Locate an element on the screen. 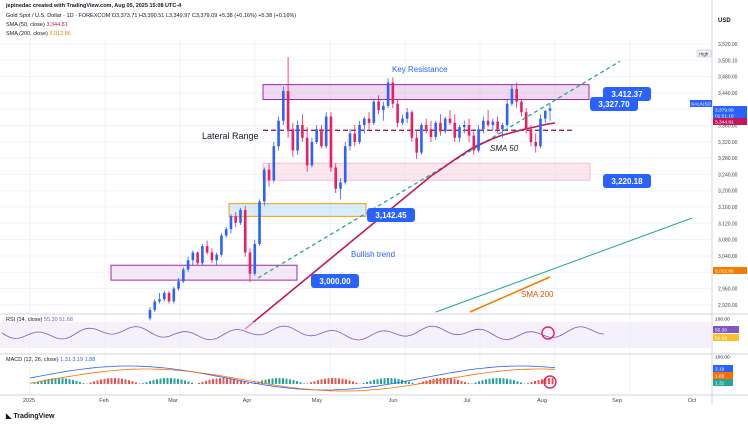  time-axis-label: Mar is located at coordinates (173, 401).